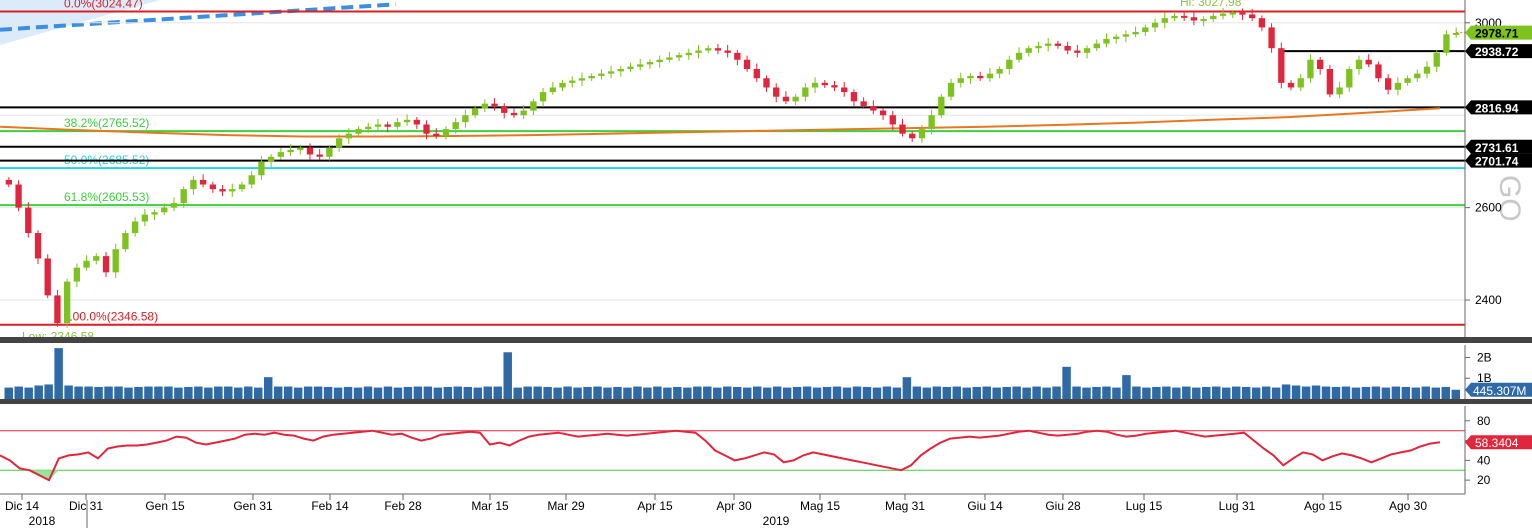  I want to click on moving-average-line, so click(720, 122).